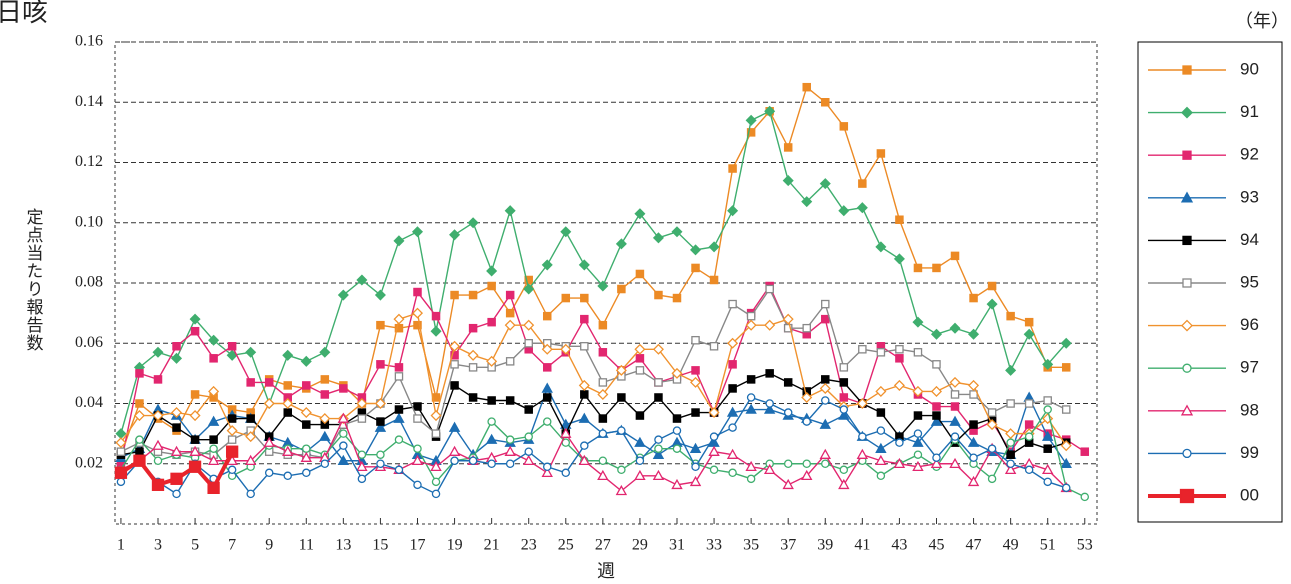  I want to click on x-tick-label: 13, so click(343, 545).